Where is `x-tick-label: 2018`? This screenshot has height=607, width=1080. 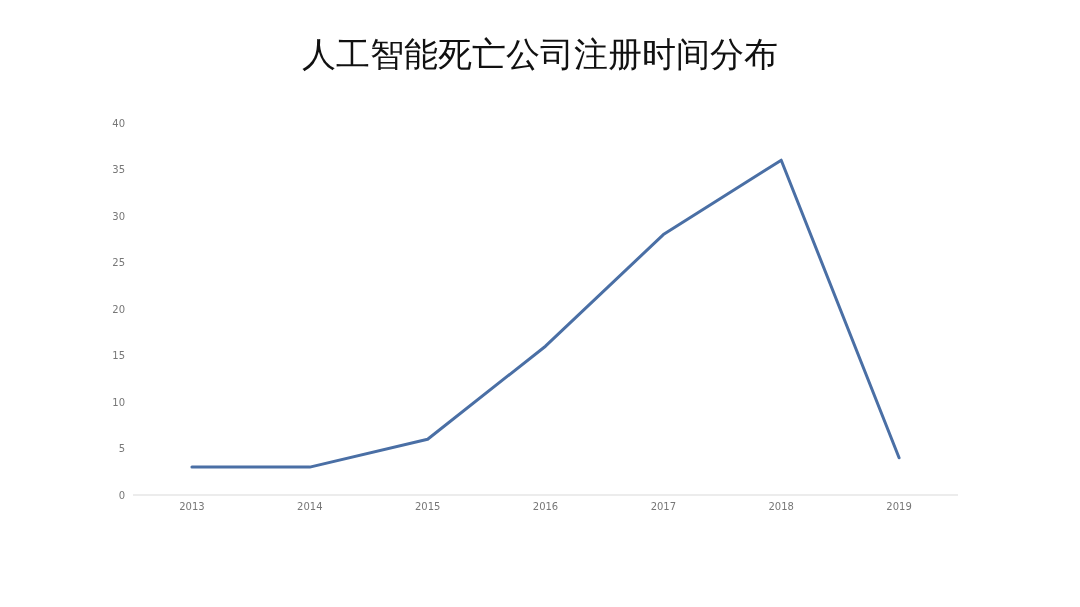 x-tick-label: 2018 is located at coordinates (781, 506).